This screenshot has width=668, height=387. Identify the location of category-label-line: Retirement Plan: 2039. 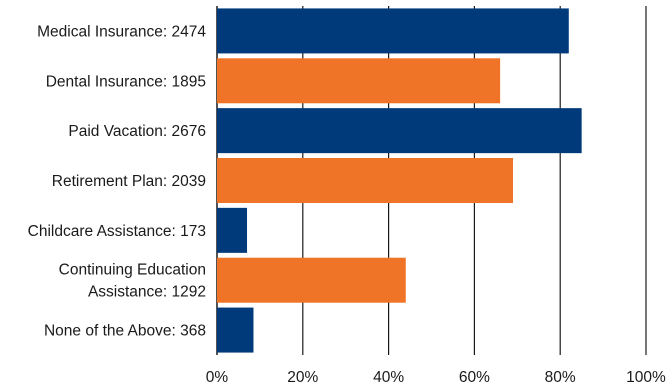
(129, 181).